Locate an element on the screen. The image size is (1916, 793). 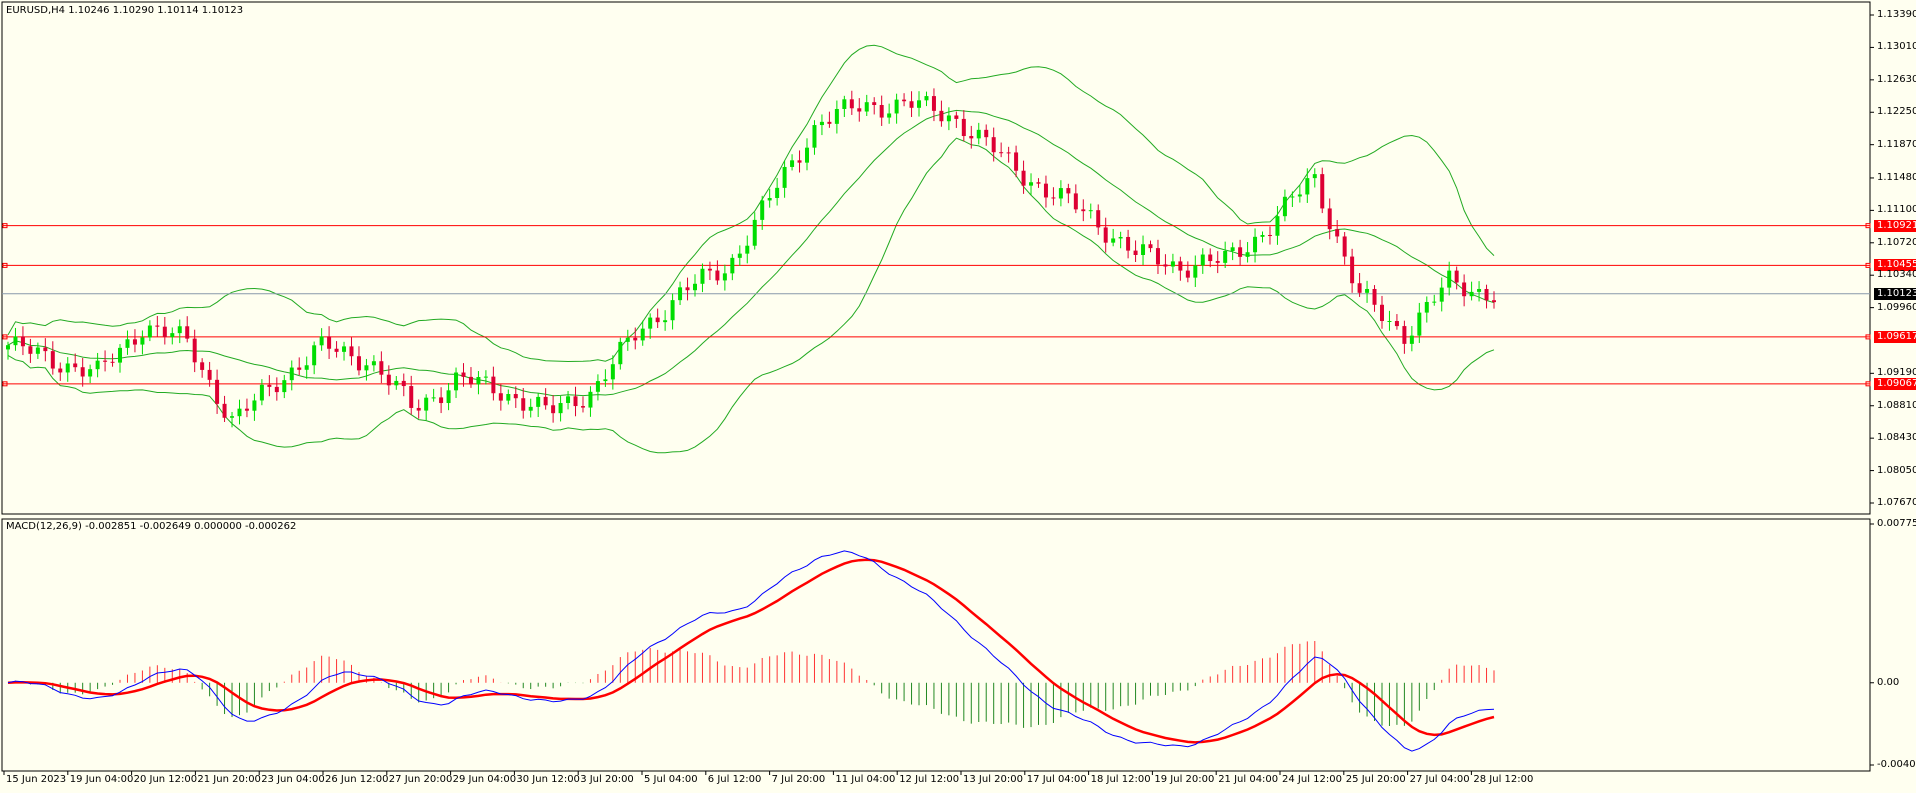
macd-tick-label: -0.004017 is located at coordinates (1896, 764).